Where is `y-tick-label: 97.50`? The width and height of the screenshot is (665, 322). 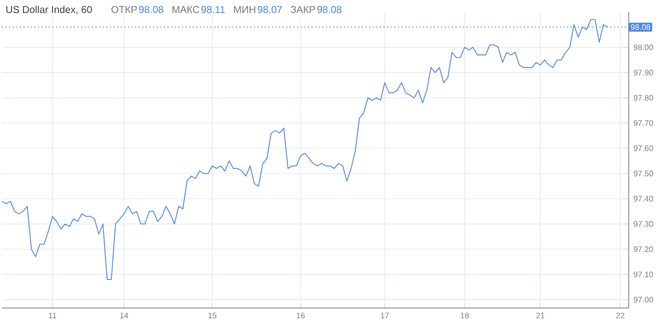 y-tick-label: 97.50 is located at coordinates (644, 173).